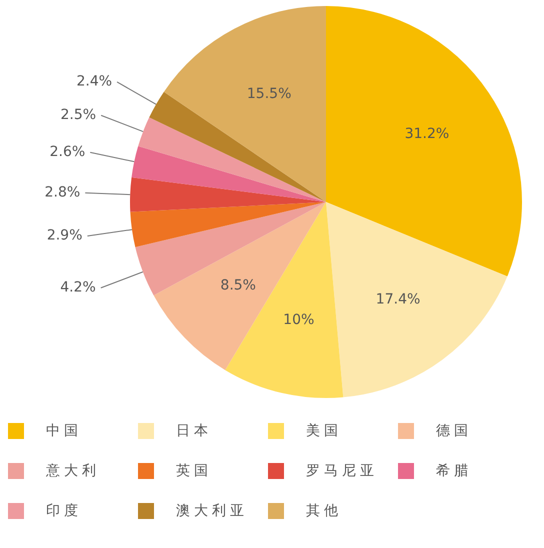 The image size is (544, 548). Describe the element at coordinates (64, 431) in the screenshot. I see `legend-label: 中国` at that location.